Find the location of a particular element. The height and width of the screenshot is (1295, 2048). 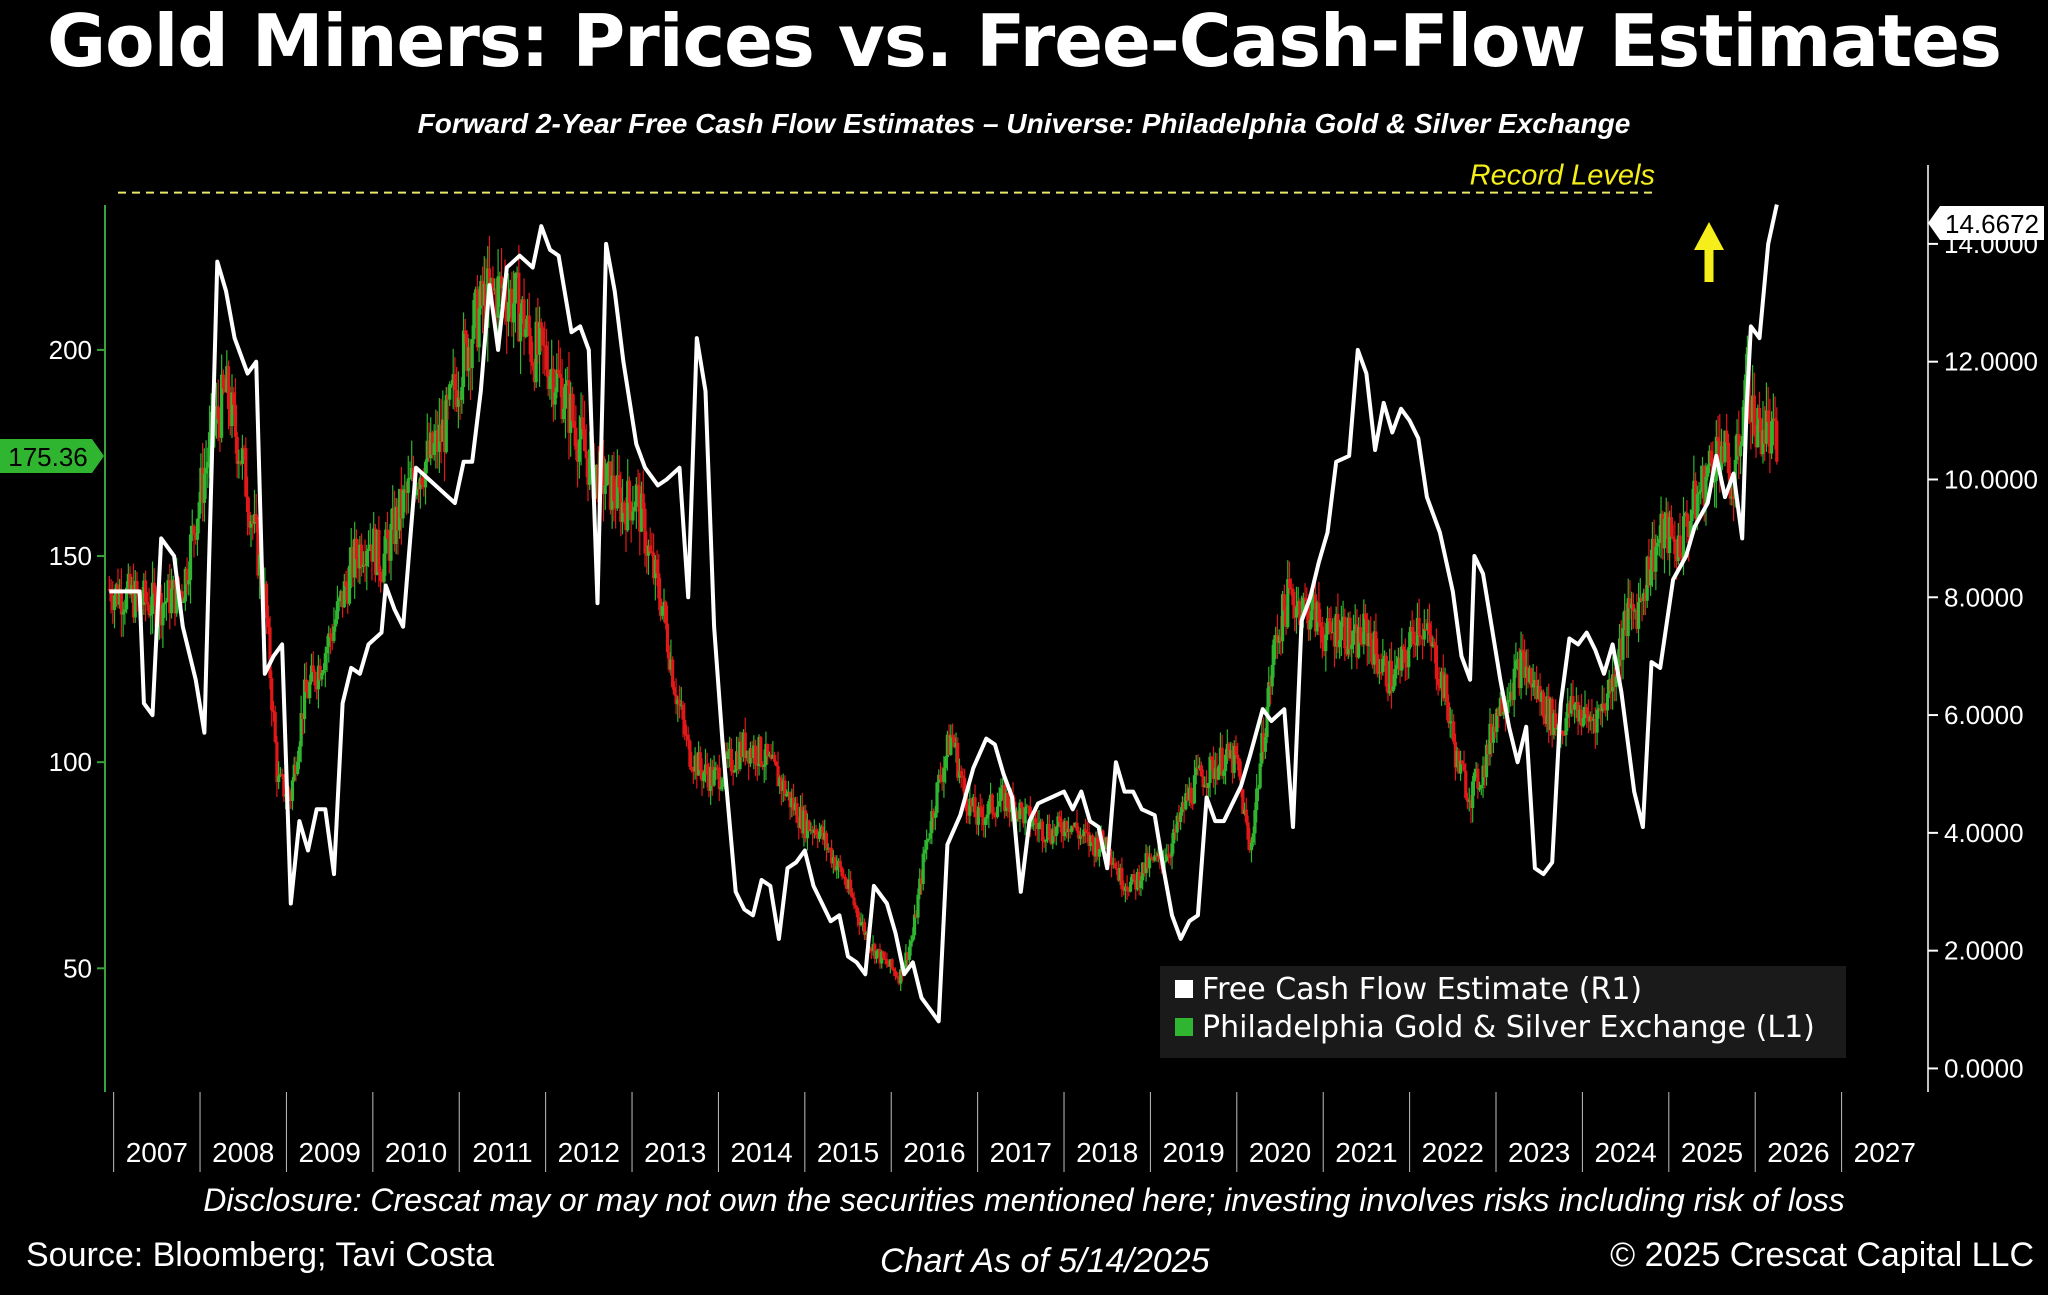

right-tick-label: 2.0000 is located at coordinates (1984, 951).